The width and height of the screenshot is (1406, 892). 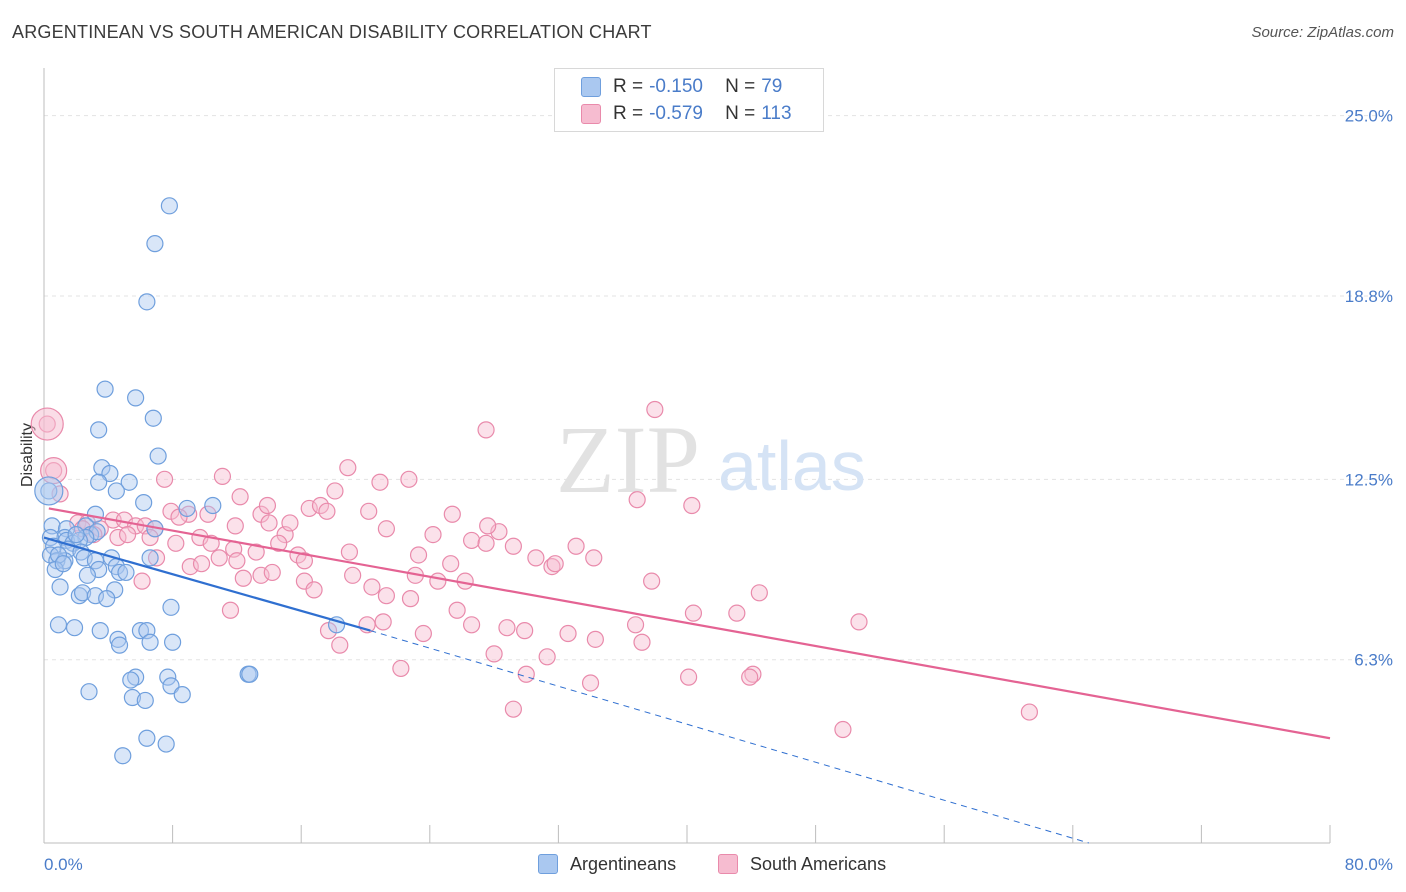 What do you see at coordinates (1369, 864) in the screenshot?
I see `x-tick-label-max: 80.0%` at bounding box center [1369, 864].